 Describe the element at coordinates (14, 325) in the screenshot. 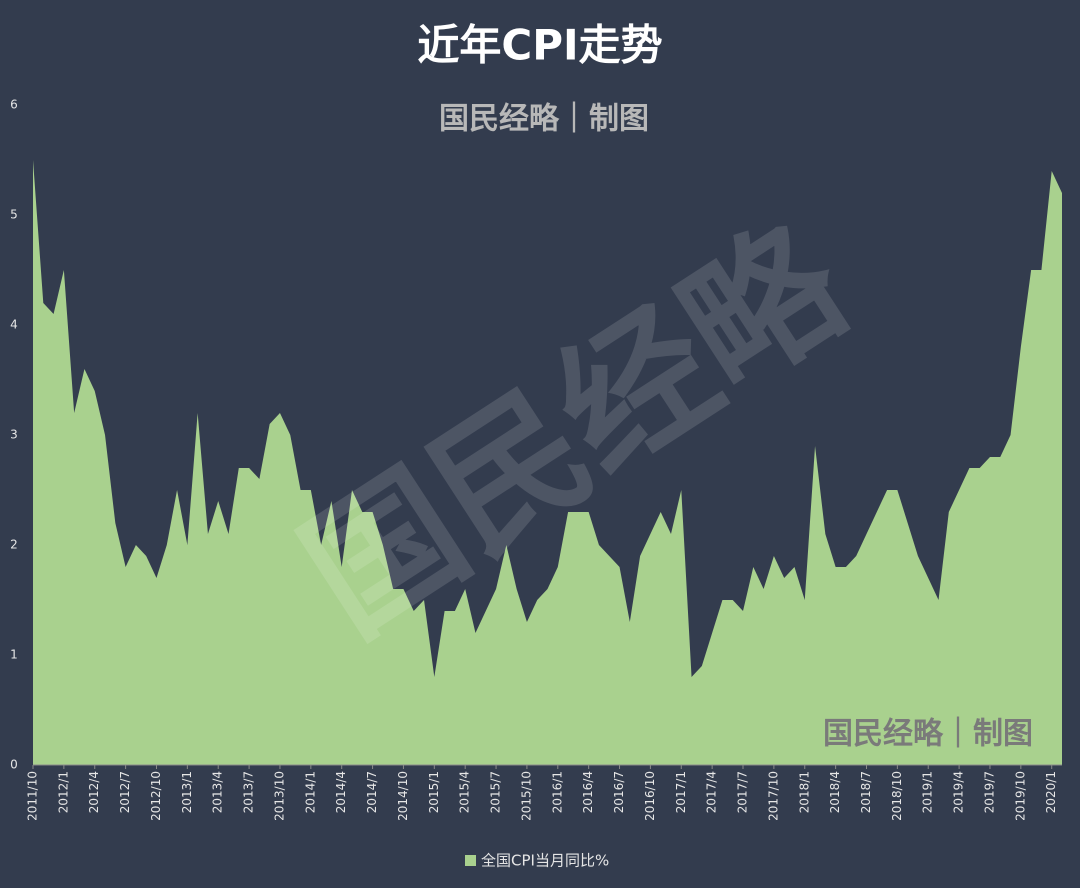

I see `y-tick-label: 4` at that location.